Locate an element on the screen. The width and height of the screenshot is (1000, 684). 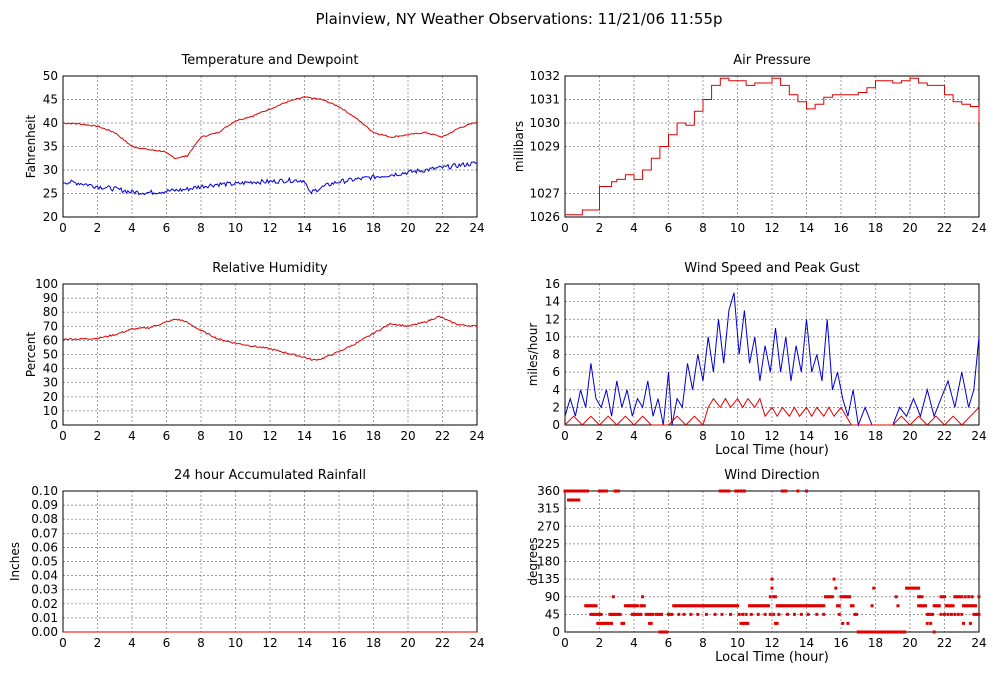
y-axis-label: miles/hour is located at coordinates (533, 355).